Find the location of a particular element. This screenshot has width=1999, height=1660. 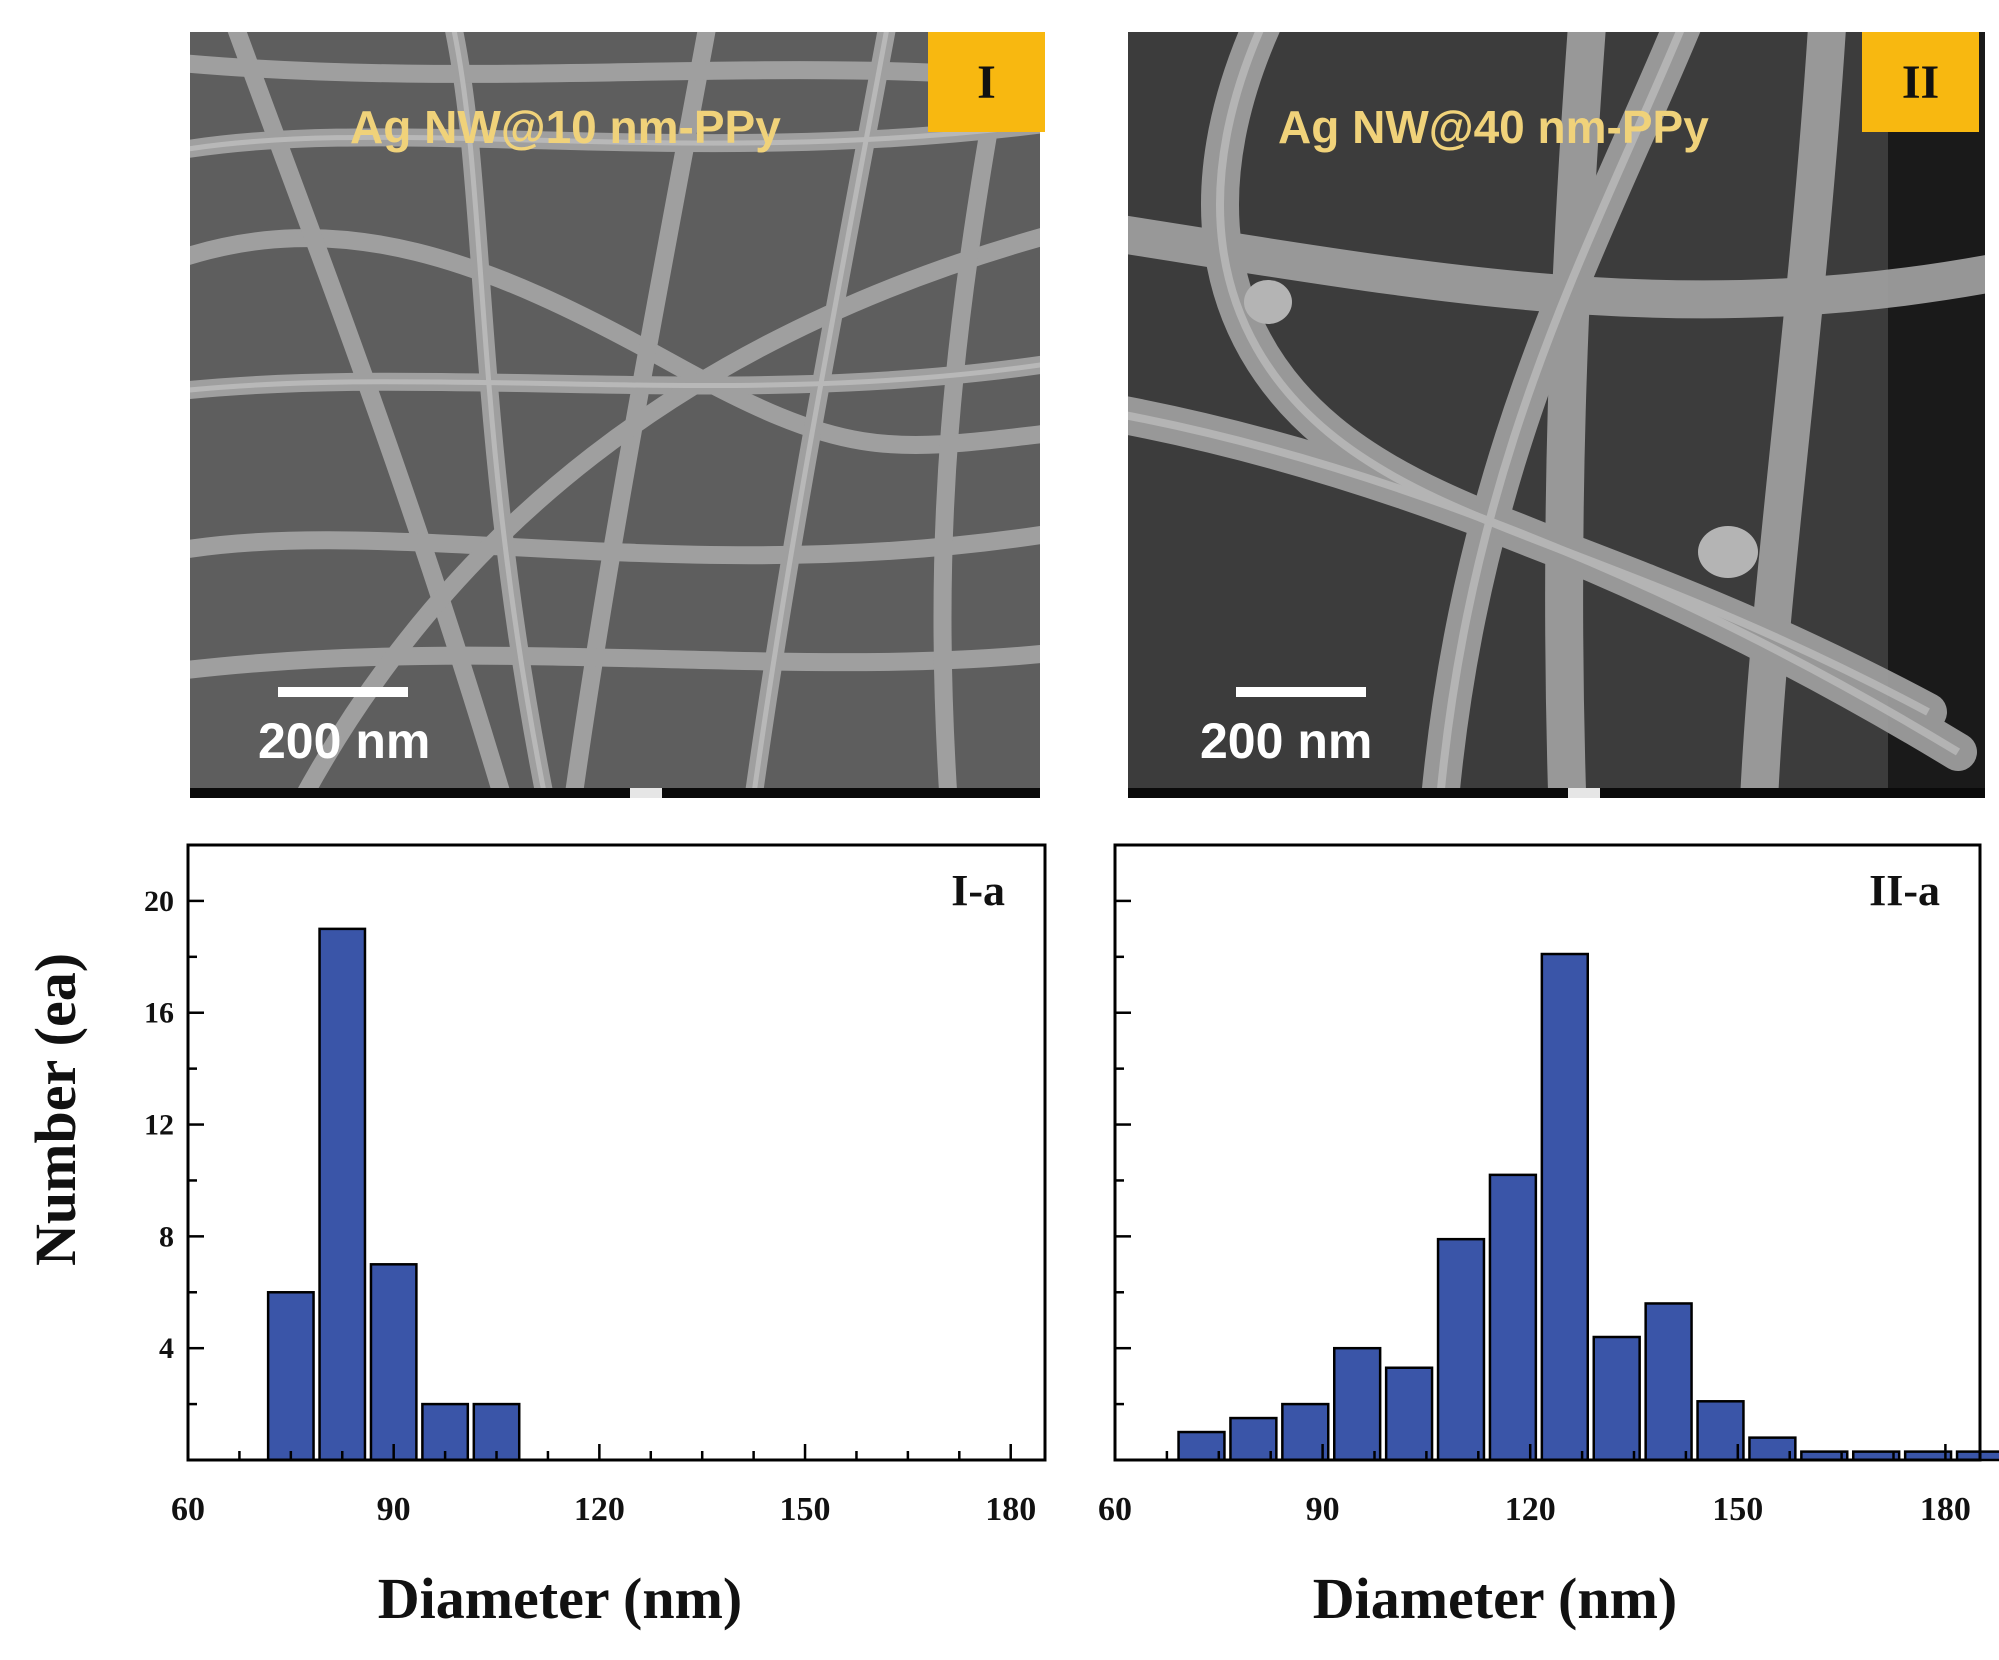

y-axis-label: Number (ea) is located at coordinates (55, 1109).